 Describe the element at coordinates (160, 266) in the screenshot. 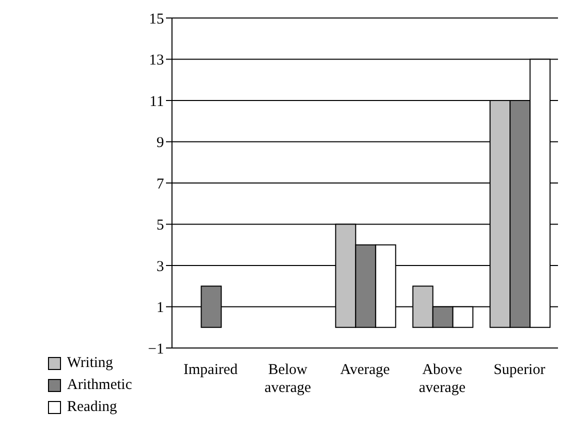

I see `y-tick-label: 3` at that location.